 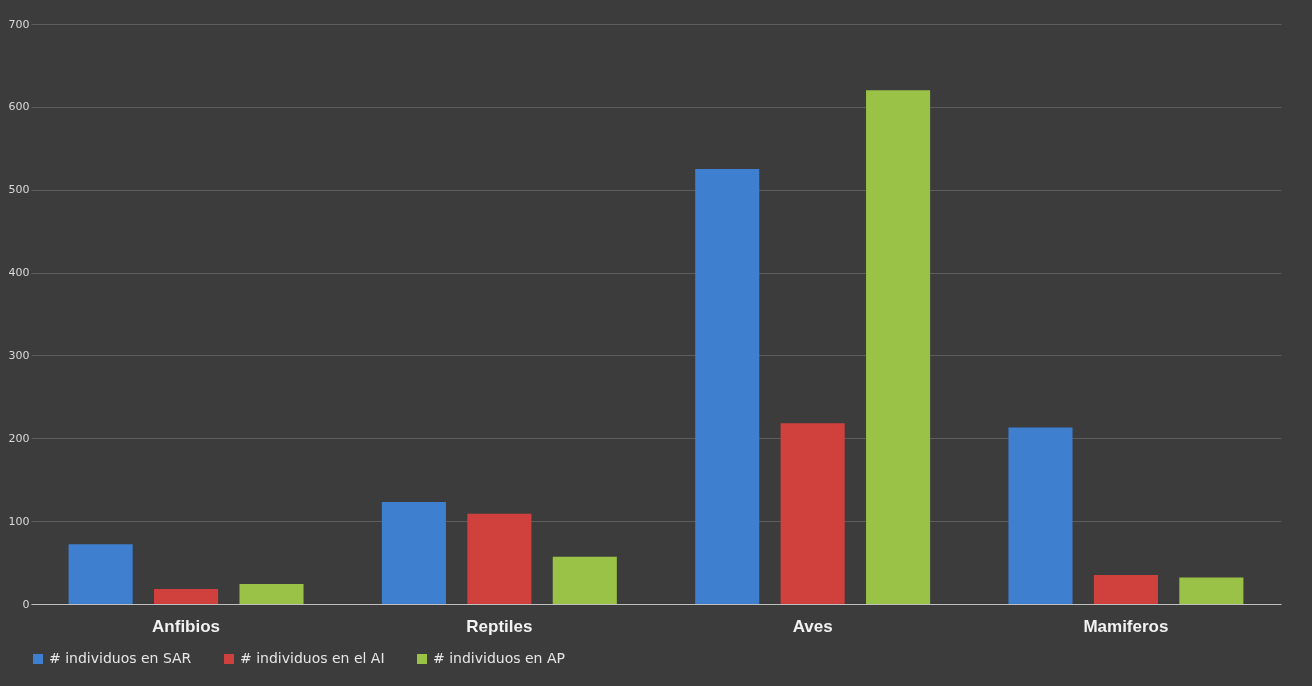 What do you see at coordinates (19, 521) in the screenshot?
I see `y-tick-label: 100` at bounding box center [19, 521].